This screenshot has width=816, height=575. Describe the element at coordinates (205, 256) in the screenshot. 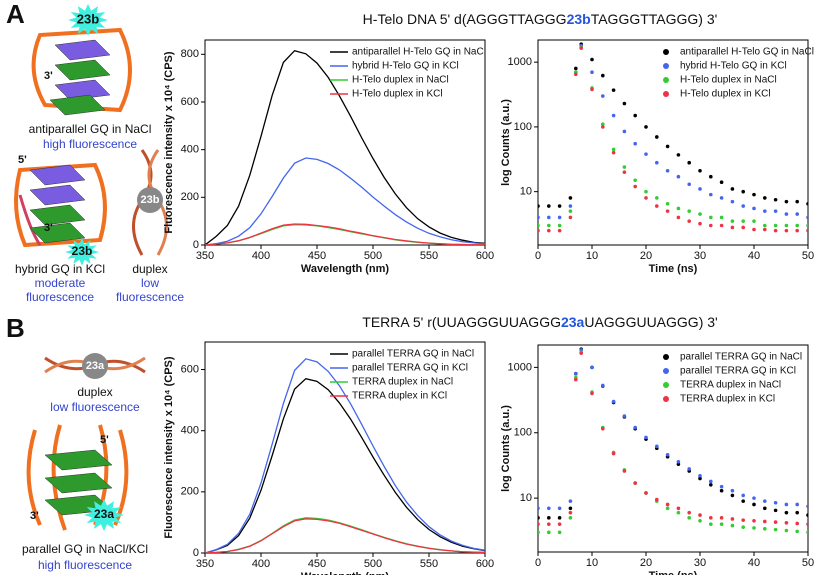

I see `x-tick-label: 350` at that location.